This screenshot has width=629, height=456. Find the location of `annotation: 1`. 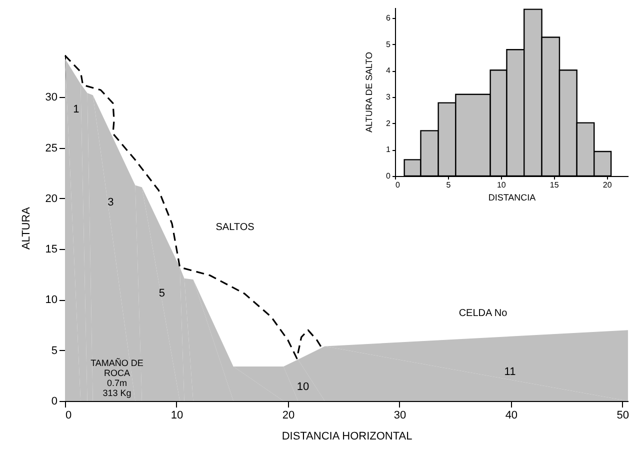

annotation: 1 is located at coordinates (76, 109).